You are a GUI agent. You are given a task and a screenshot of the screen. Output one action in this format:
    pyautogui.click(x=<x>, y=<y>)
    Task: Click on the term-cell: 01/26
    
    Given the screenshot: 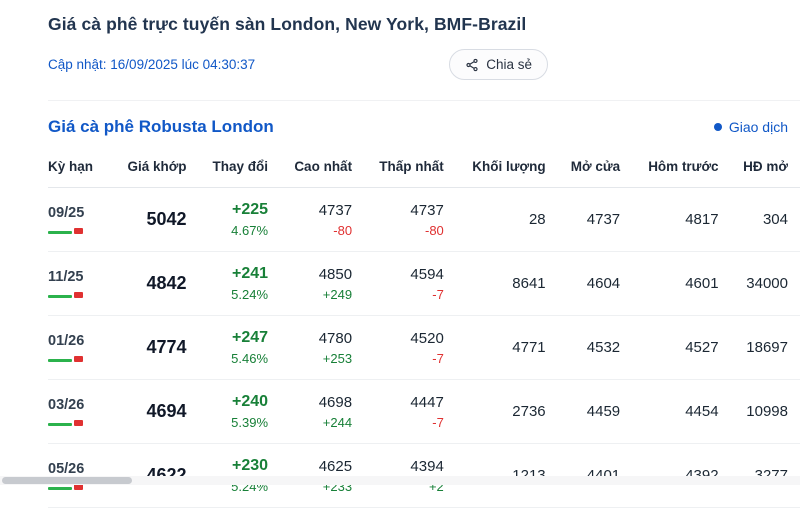 What is the action you would take?
    pyautogui.click(x=80, y=347)
    